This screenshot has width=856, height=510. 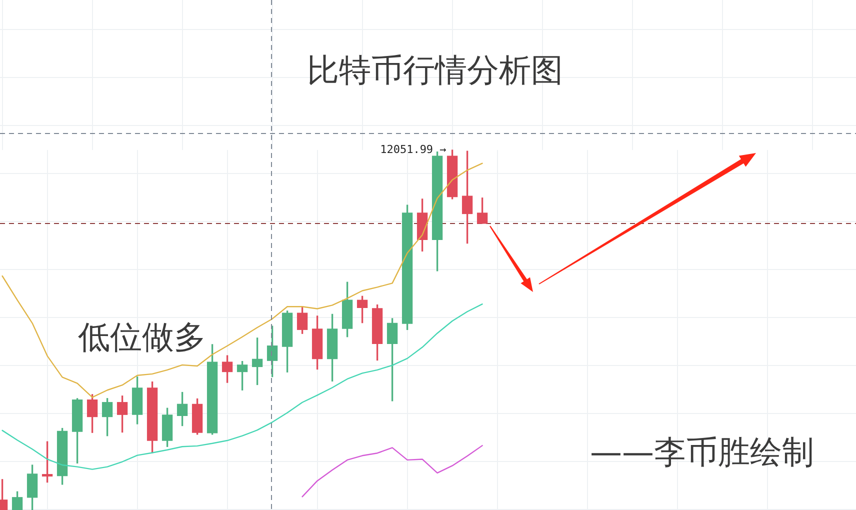 What do you see at coordinates (702, 452) in the screenshot?
I see `text: ——李币胜绘制` at bounding box center [702, 452].